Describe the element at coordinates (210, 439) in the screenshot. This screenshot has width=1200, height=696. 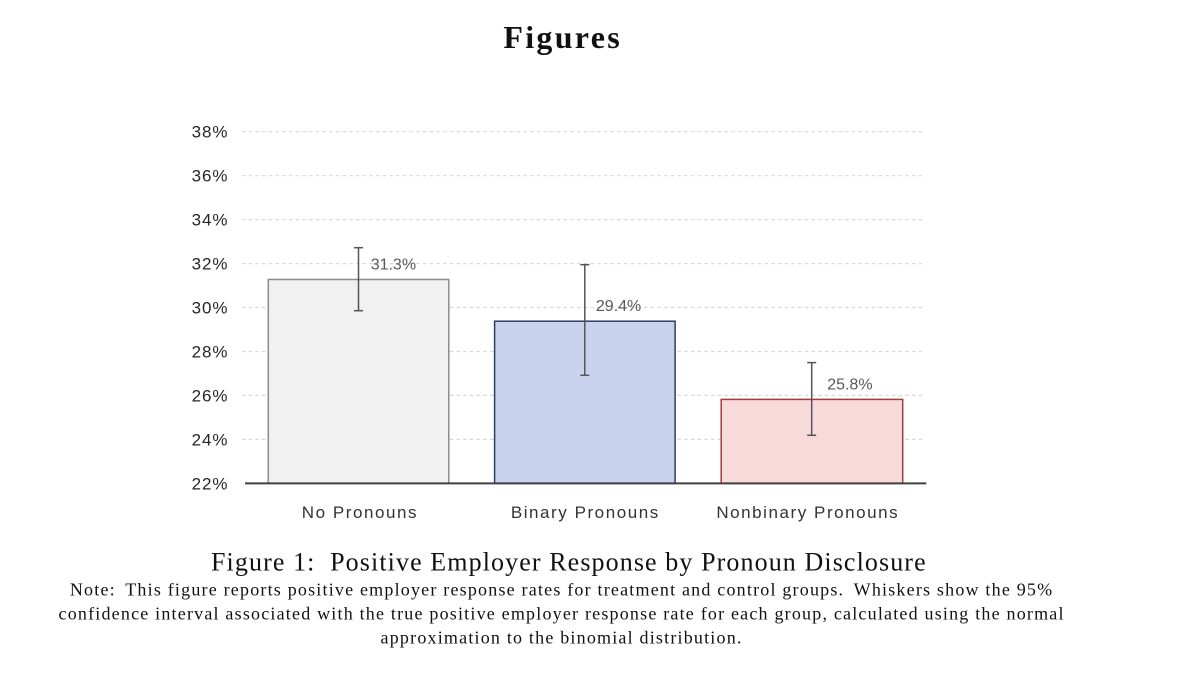
I see `svg-text: 24%` at that location.